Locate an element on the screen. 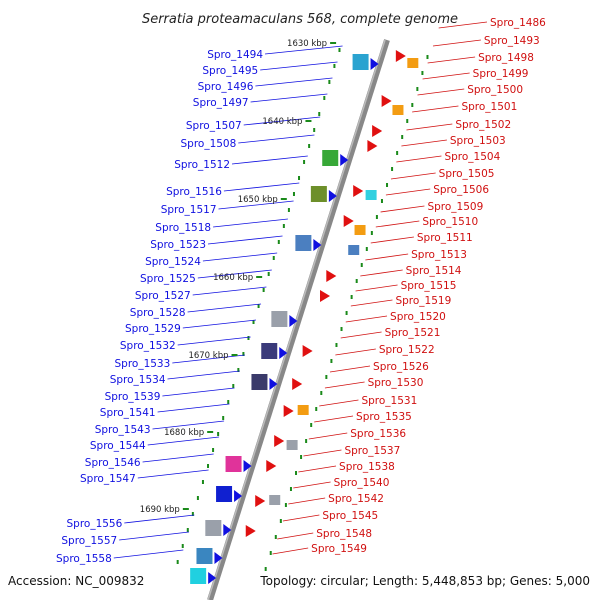 The width and height of the screenshot is (600, 600). gene-label-left: Spro_1557 is located at coordinates (89, 541).